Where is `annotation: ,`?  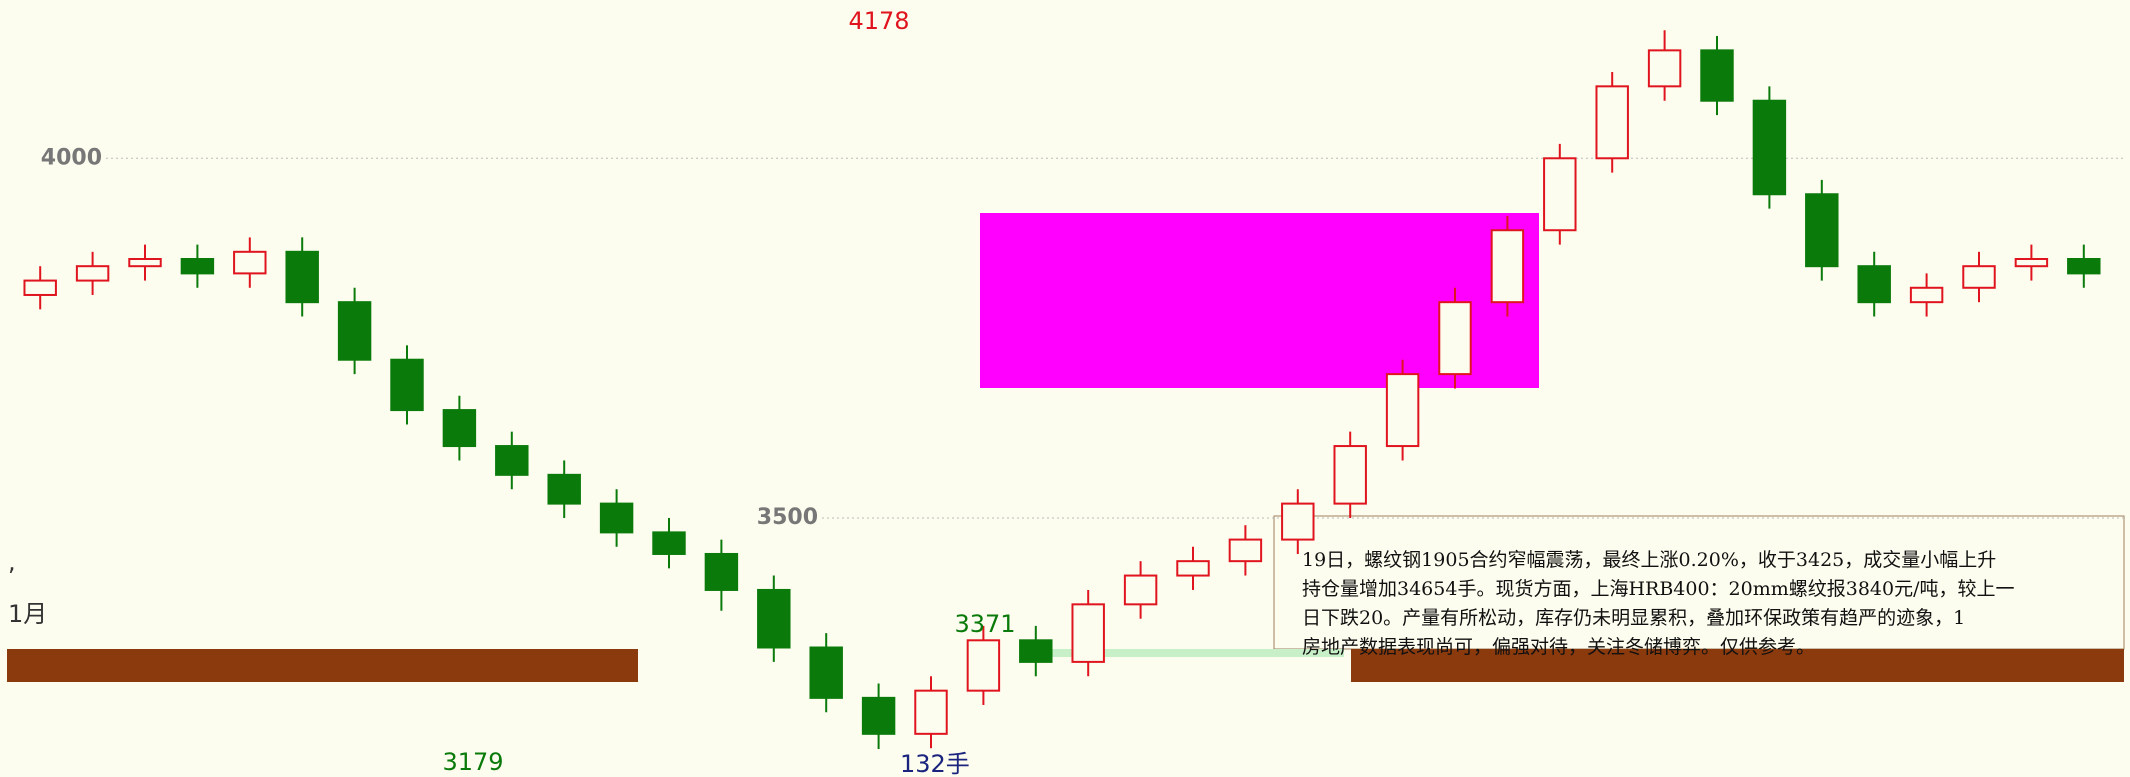
annotation: , is located at coordinates (12, 562).